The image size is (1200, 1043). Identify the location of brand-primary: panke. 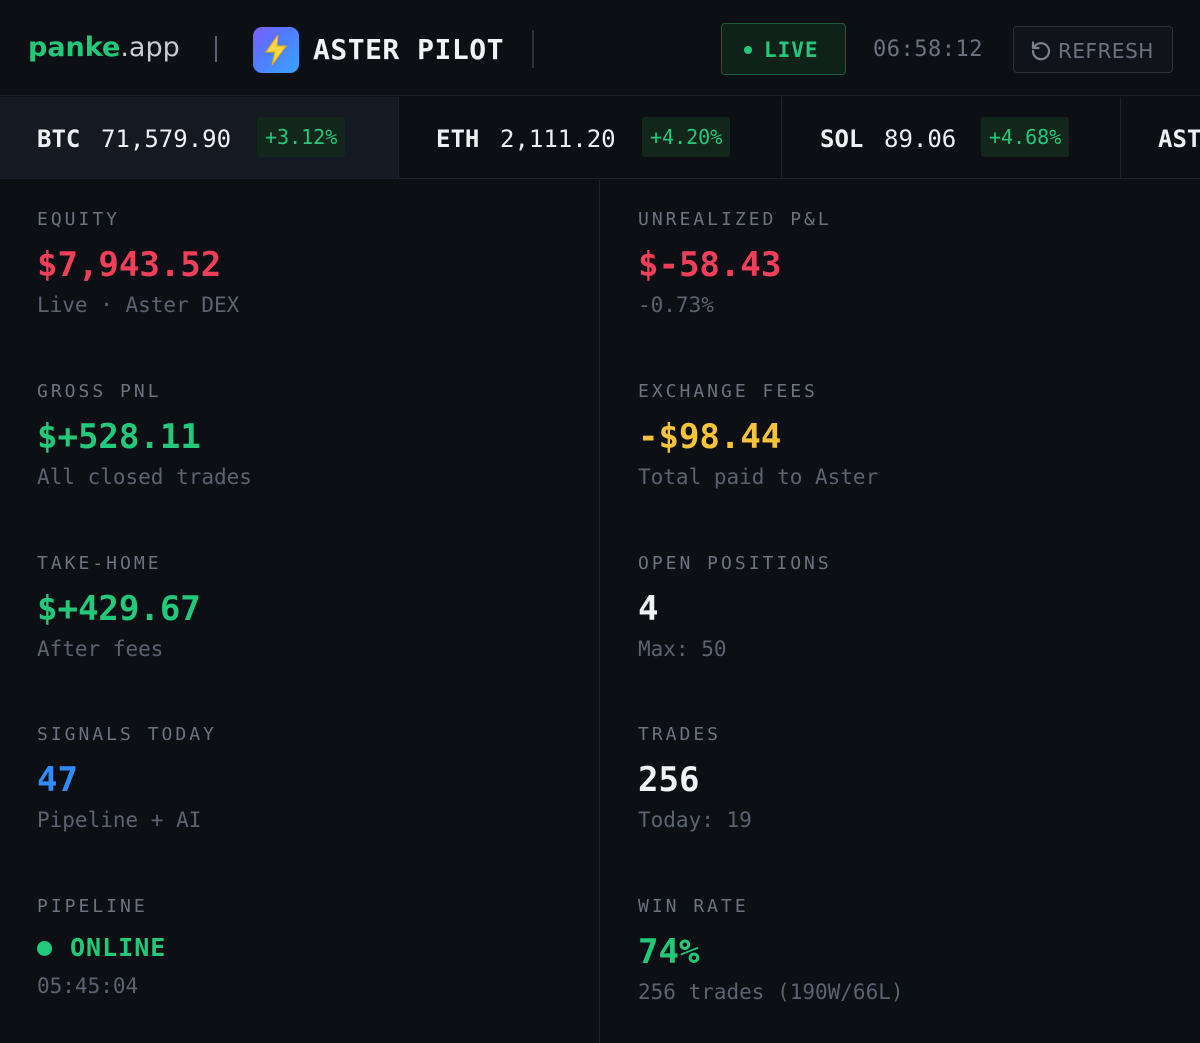
(74, 47).